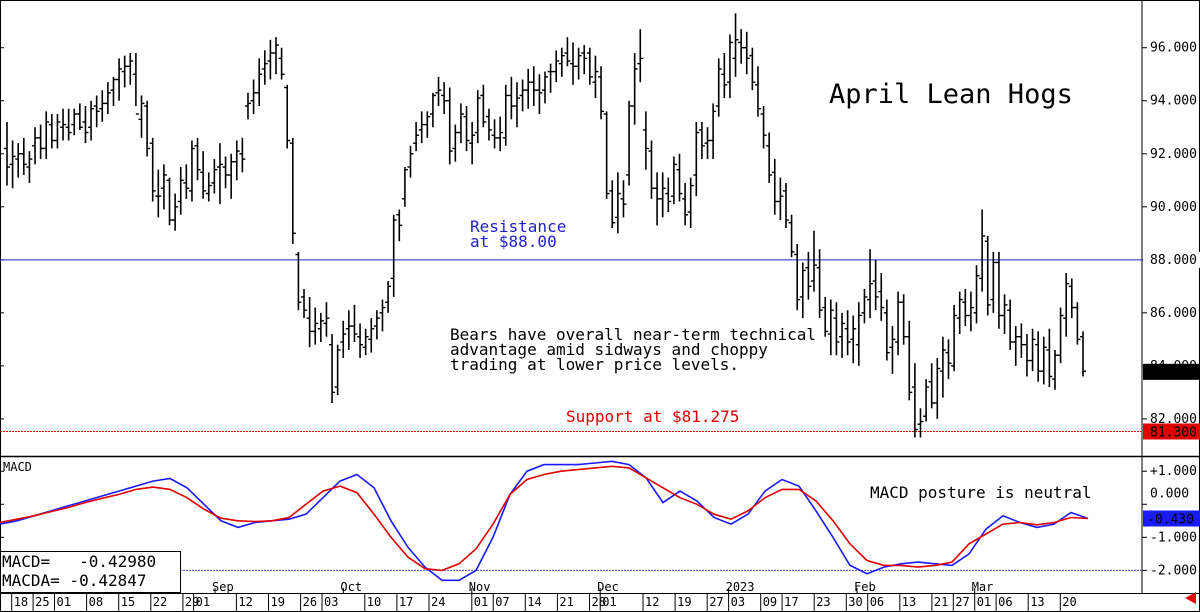 The height and width of the screenshot is (612, 1200). Describe the element at coordinates (740, 587) in the screenshot. I see `month-label: 2023` at that location.